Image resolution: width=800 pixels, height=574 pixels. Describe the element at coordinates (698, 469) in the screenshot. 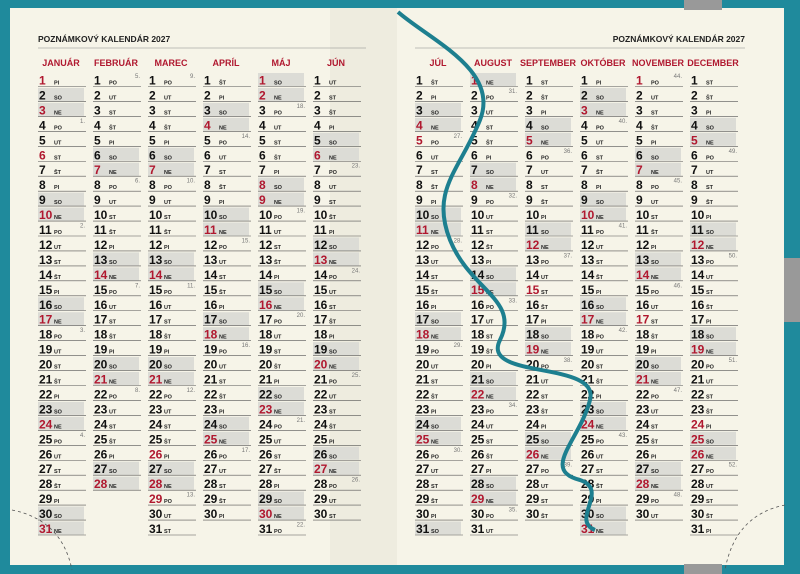

I see `day-number: 27` at that location.